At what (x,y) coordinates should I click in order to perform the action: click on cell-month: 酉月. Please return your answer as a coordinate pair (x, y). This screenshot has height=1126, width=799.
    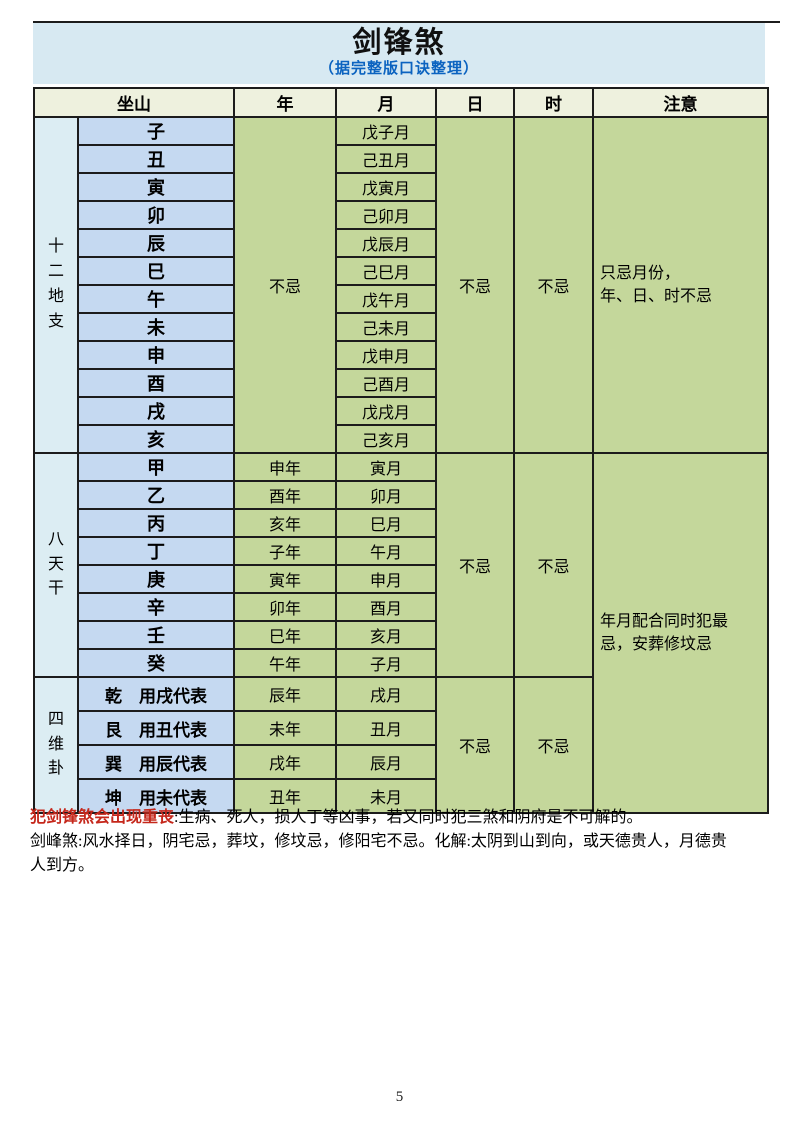
    Looking at the image, I should click on (386, 607).